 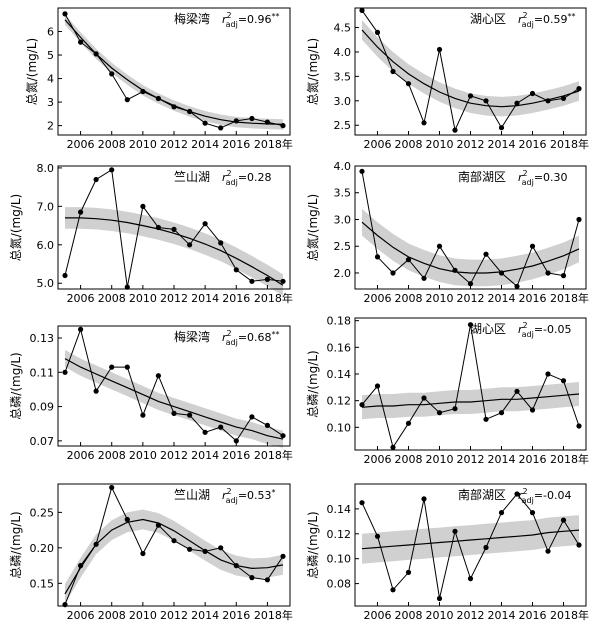 I want to click on y-tick-label: 2.5, so click(x=343, y=125).